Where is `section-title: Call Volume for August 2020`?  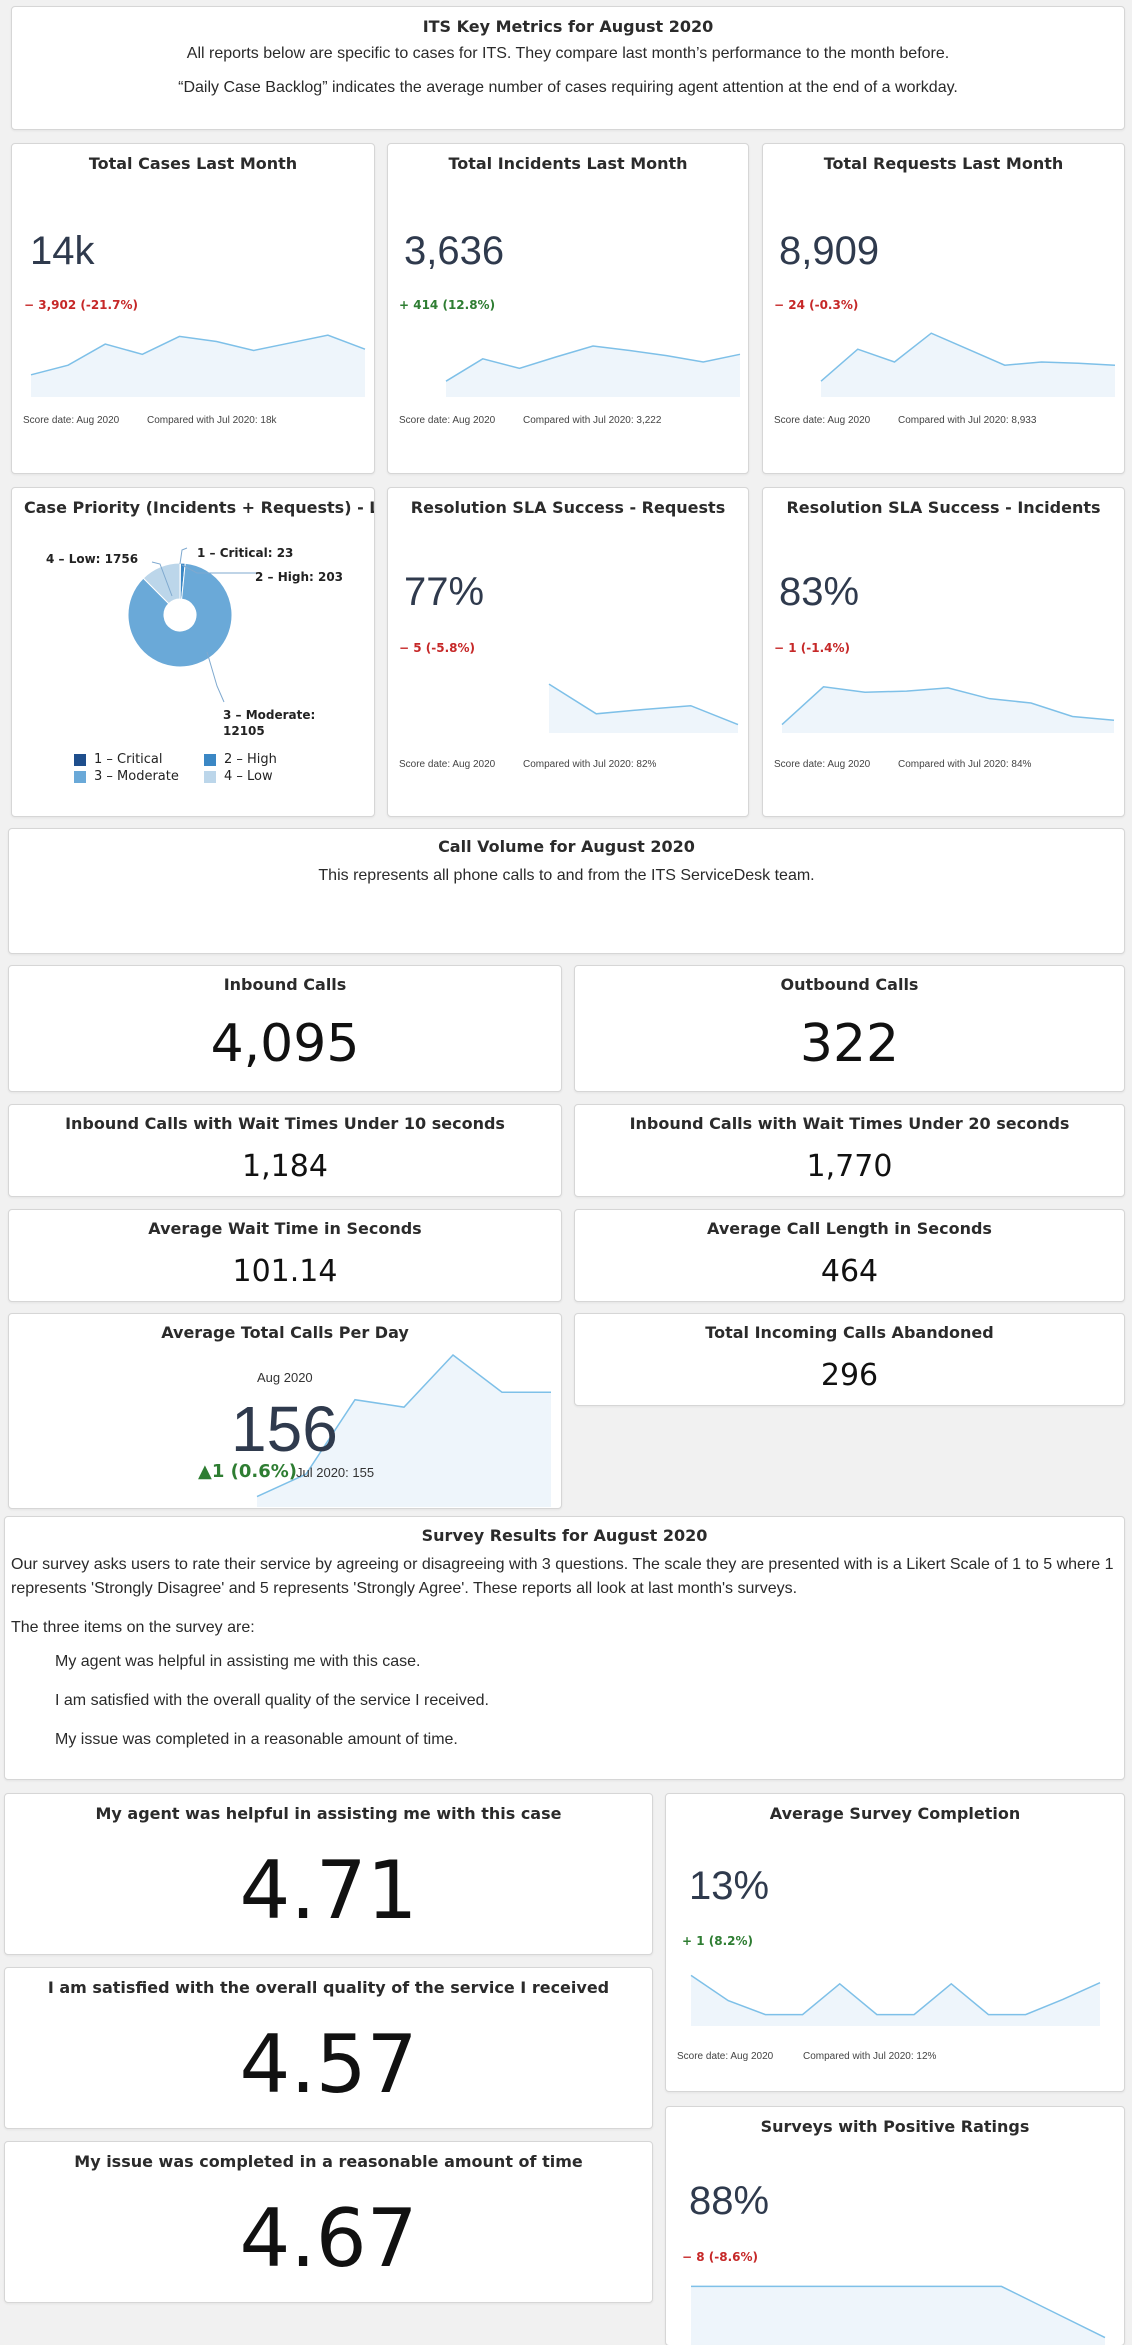 section-title: Call Volume for August 2020 is located at coordinates (566, 846).